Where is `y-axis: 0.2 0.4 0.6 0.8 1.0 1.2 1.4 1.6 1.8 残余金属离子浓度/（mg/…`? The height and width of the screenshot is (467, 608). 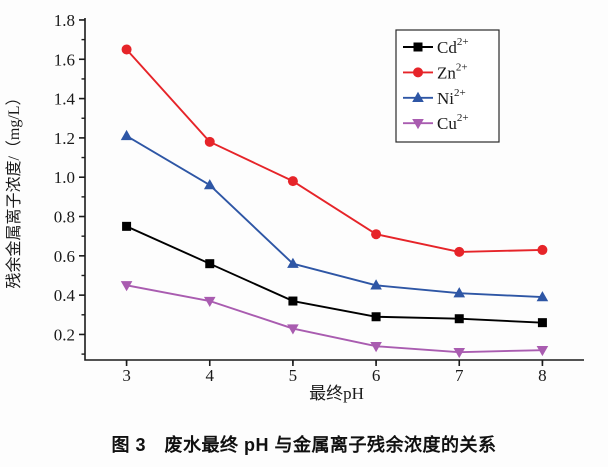
y-axis: 0.2 0.4 0.6 0.8 1.0 1.2 1.4 1.6 1.8 残余金属离子浓度/（mg/… is located at coordinates (44, 183).